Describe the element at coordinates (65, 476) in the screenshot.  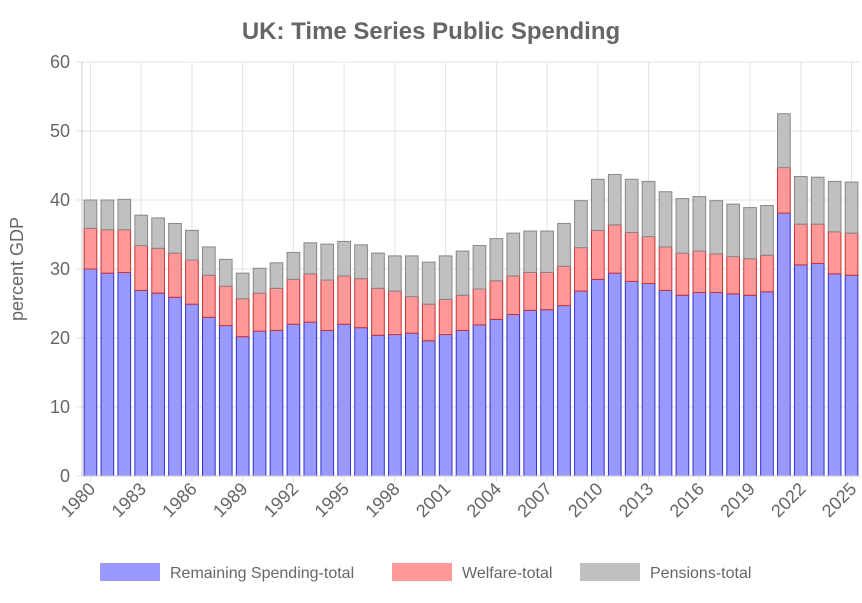
I see `y-tick-label: 0` at that location.